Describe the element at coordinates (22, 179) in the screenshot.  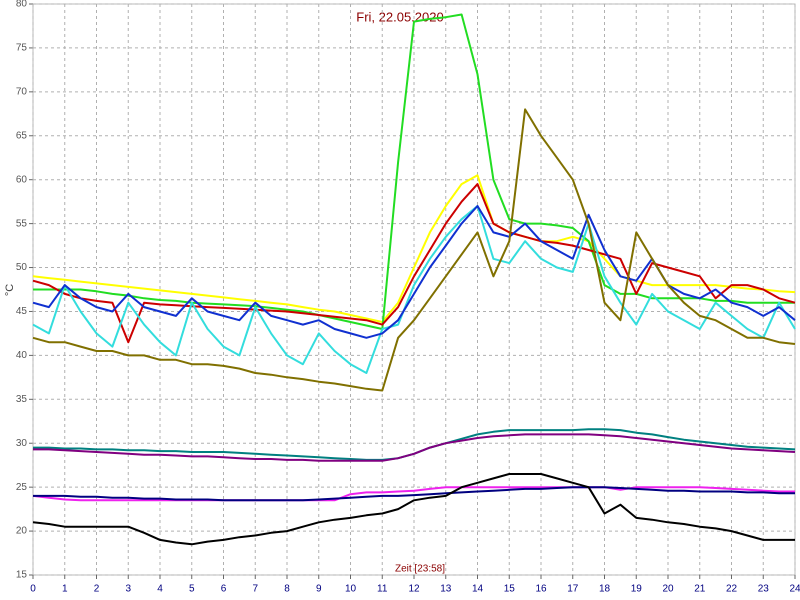
I see `y-tick-label: 60` at that location.